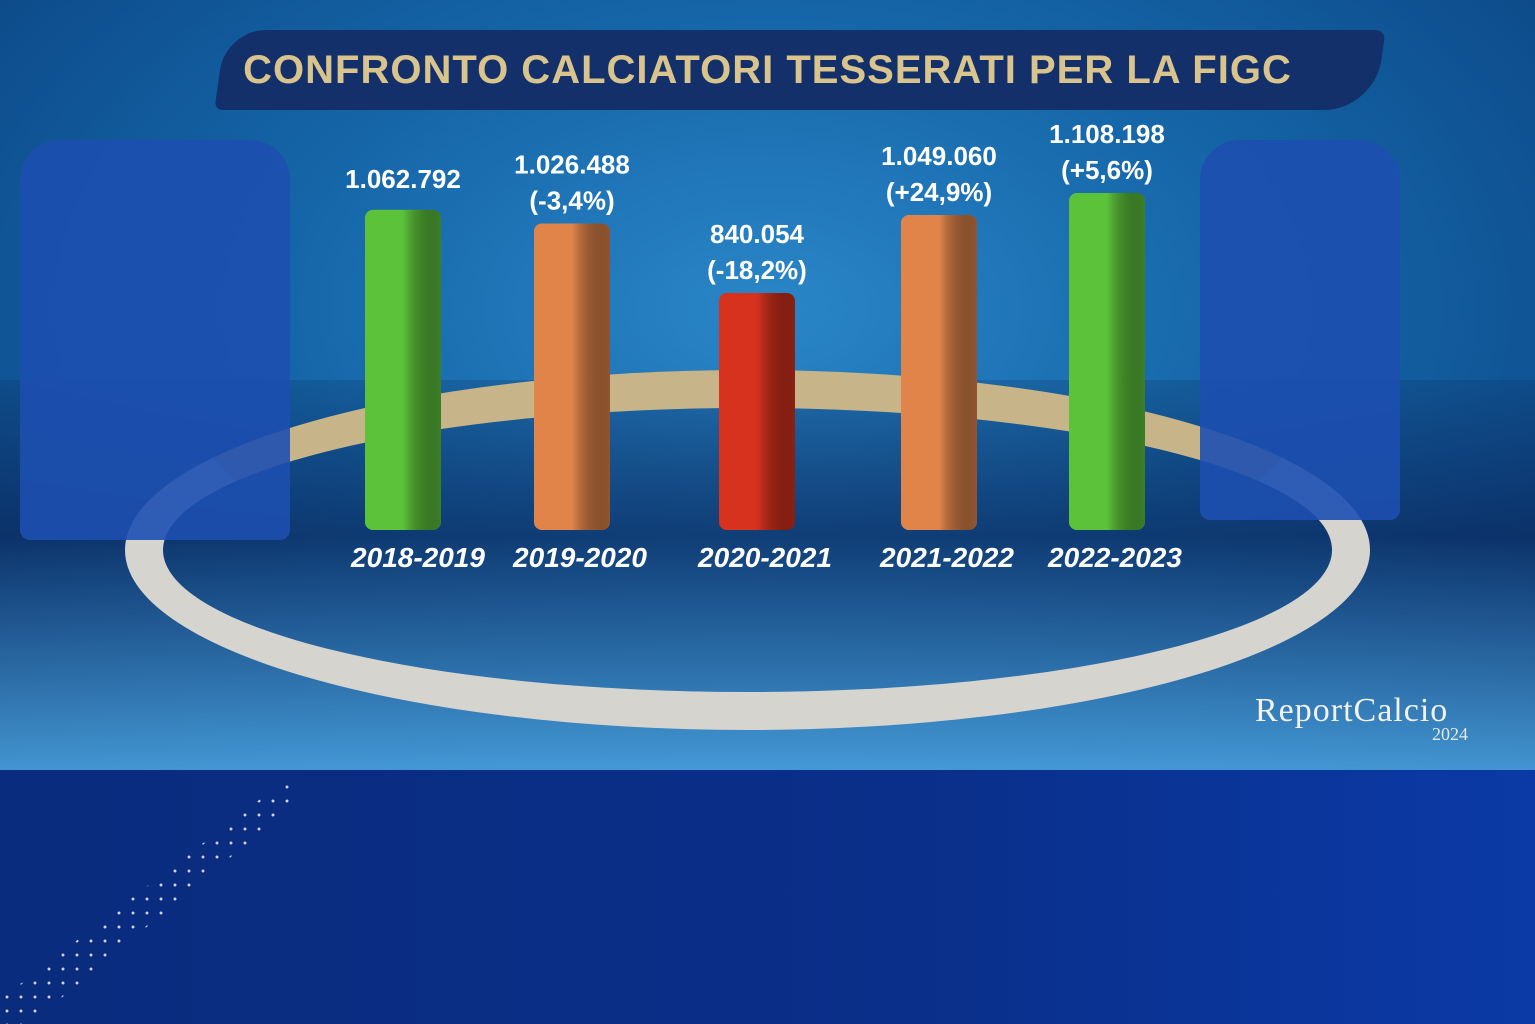  What do you see at coordinates (1114, 557) in the screenshot?
I see `category-label: 2022-2023` at bounding box center [1114, 557].